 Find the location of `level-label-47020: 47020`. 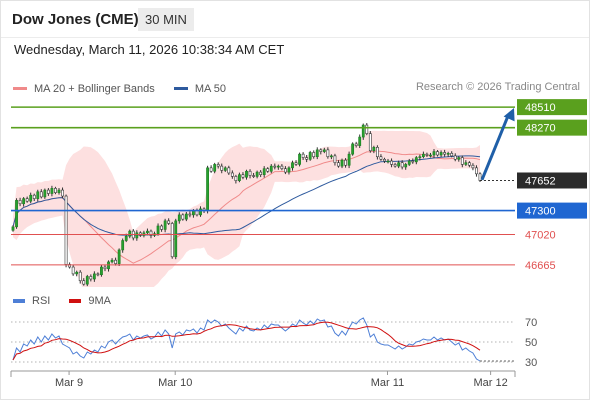

level-label-47020: 47020 is located at coordinates (540, 236).